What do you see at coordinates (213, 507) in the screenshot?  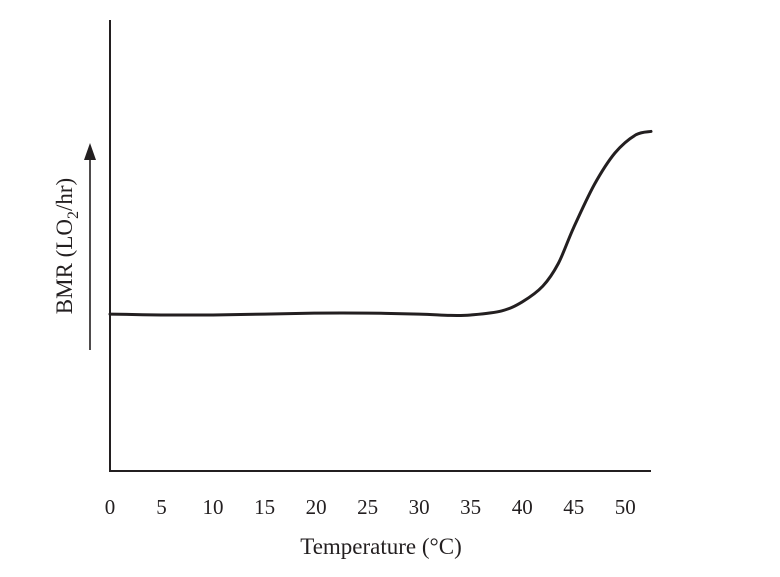 I see `x-tick-label: 10` at bounding box center [213, 507].